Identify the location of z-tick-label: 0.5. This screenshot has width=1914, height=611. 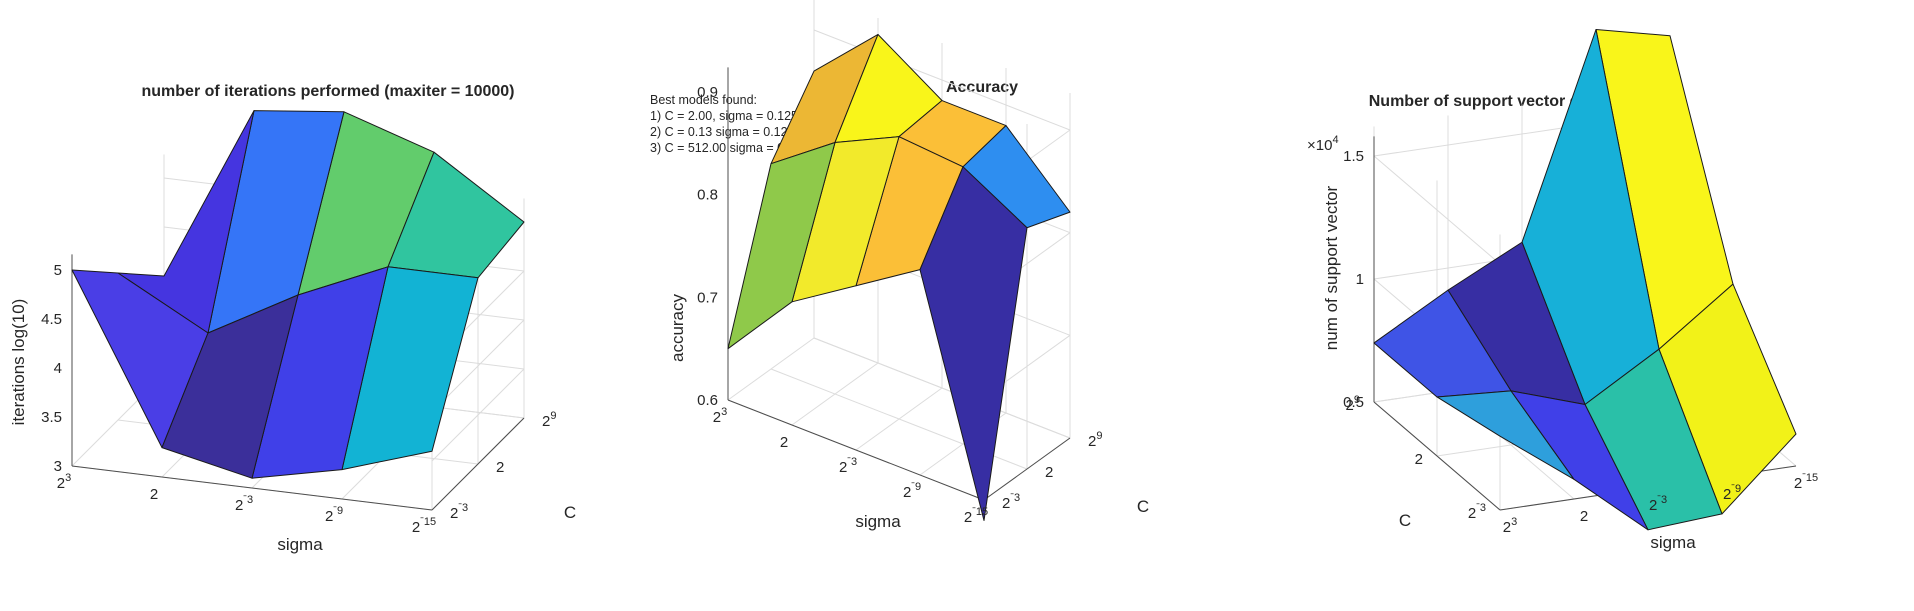
(1353, 402).